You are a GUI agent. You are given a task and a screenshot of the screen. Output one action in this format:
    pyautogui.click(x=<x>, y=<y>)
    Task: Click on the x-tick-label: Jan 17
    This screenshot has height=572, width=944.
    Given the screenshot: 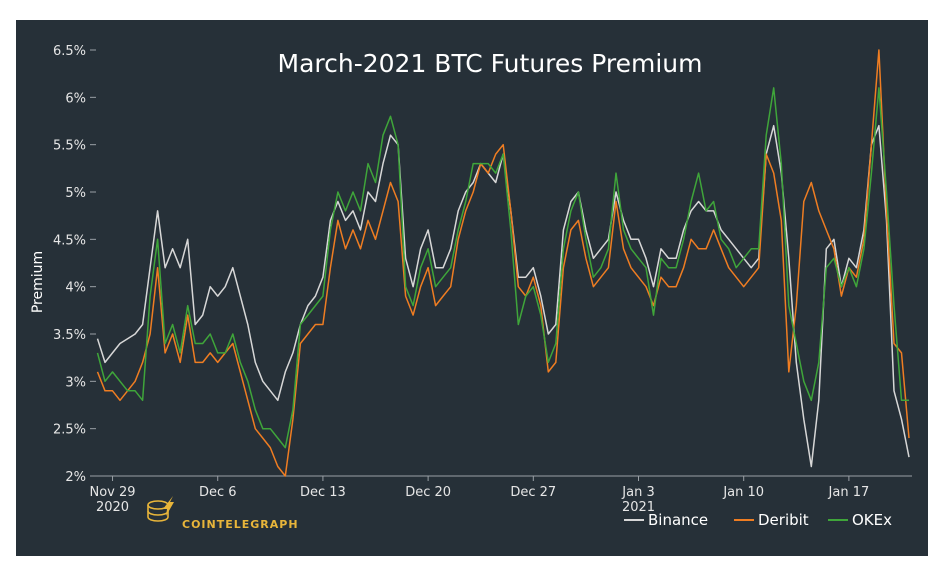 What is the action you would take?
    pyautogui.click(x=849, y=492)
    